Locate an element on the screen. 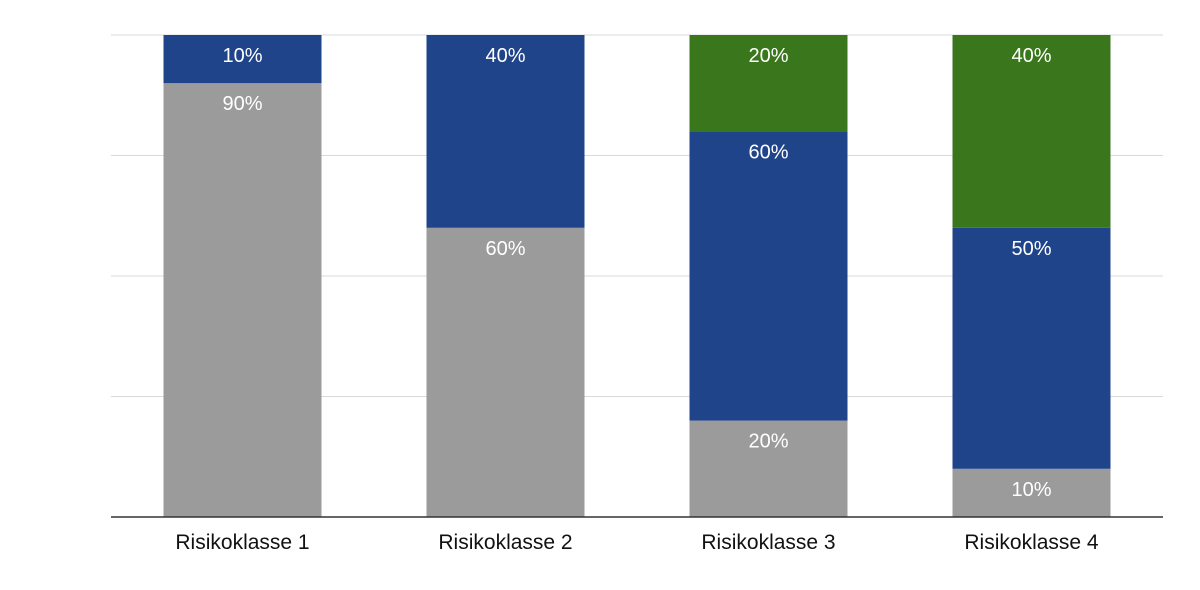 This screenshot has height=590, width=1200. x-tick-label: Risikoklasse 3 is located at coordinates (768, 542).